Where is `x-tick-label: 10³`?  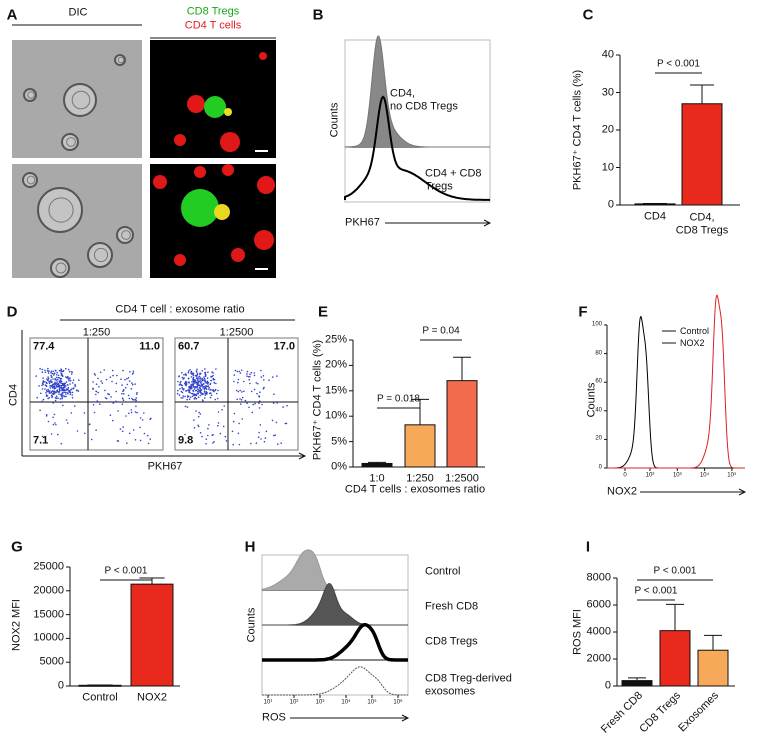
x-tick-label: 10³ is located at coordinates (320, 702).